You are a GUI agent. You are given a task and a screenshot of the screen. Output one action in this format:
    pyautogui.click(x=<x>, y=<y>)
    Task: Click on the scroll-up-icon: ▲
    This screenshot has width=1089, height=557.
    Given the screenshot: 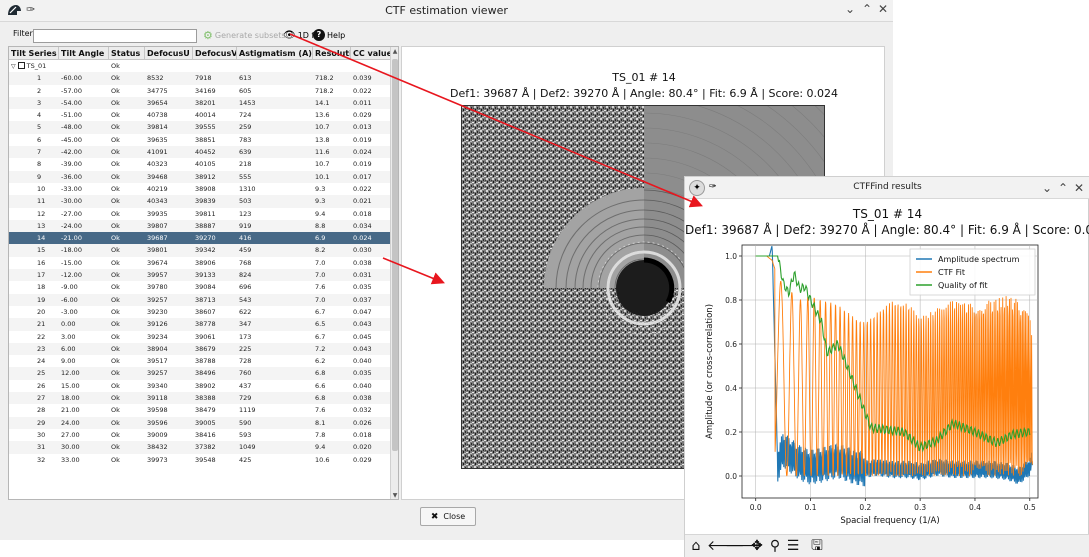 What is the action you would take?
    pyautogui.click(x=395, y=51)
    